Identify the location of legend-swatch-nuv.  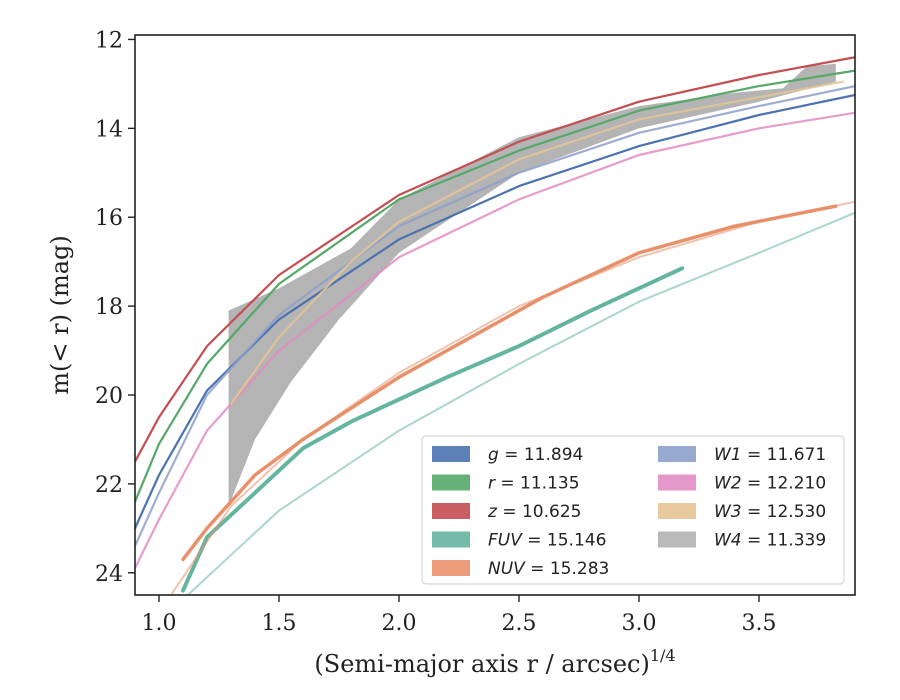
(451, 568).